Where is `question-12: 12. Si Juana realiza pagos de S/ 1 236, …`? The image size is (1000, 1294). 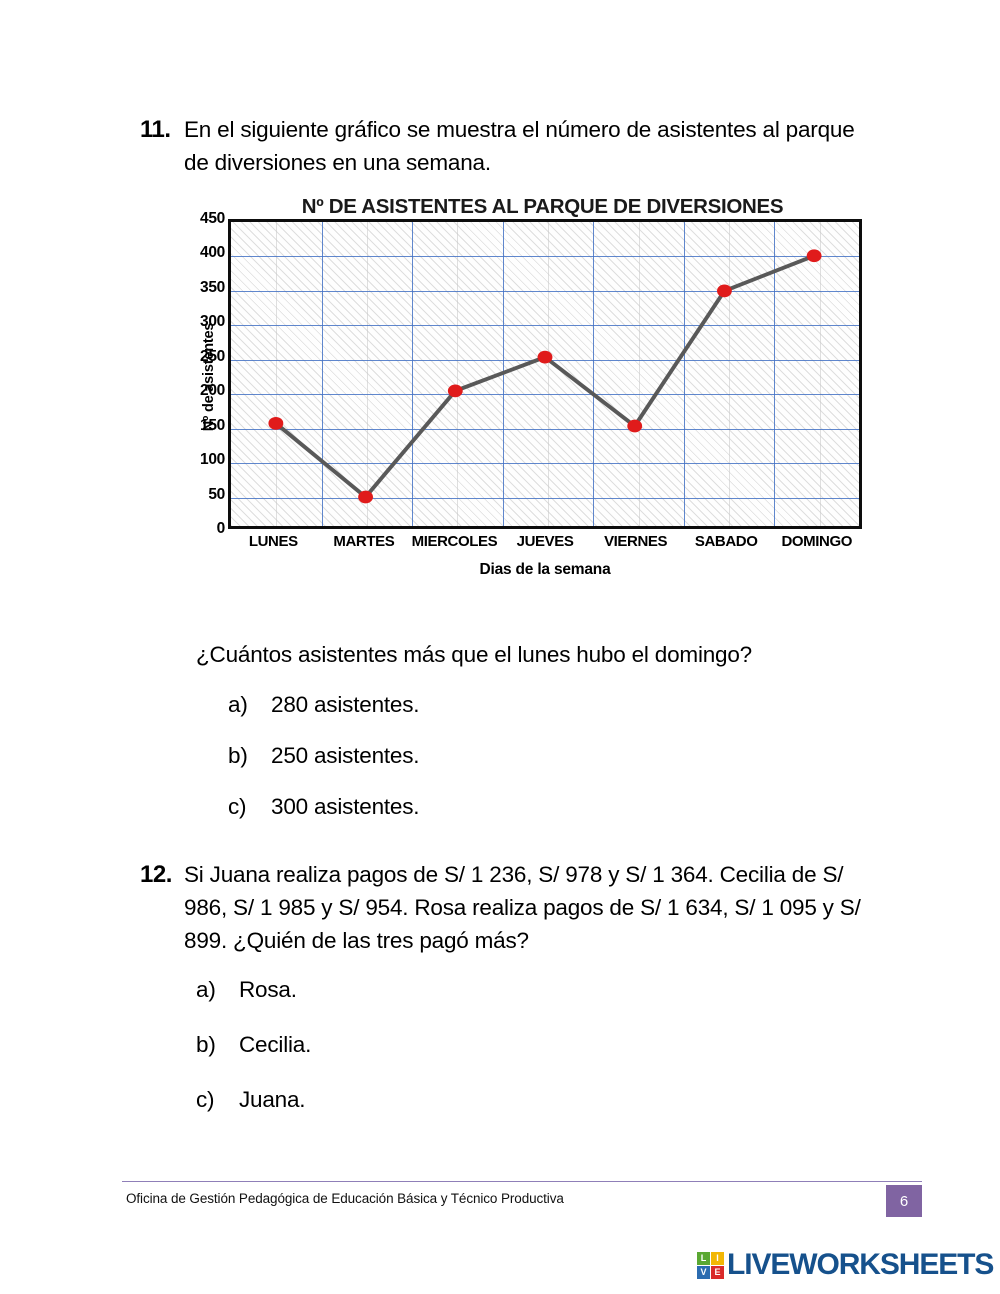
question-12: 12. Si Juana realiza pagos de S/ 1 236, … is located at coordinates (505, 907).